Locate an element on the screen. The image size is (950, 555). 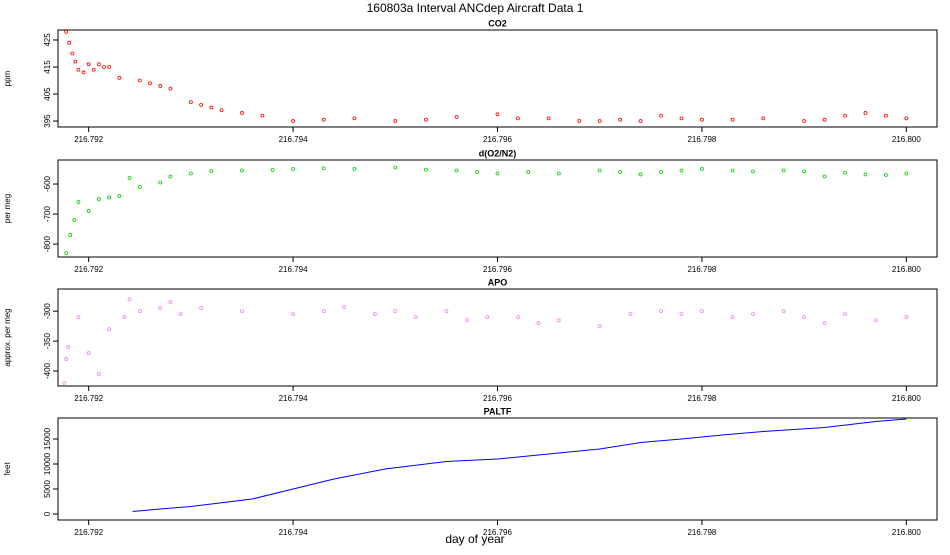
y-tick-label: 395 is located at coordinates (47, 121).